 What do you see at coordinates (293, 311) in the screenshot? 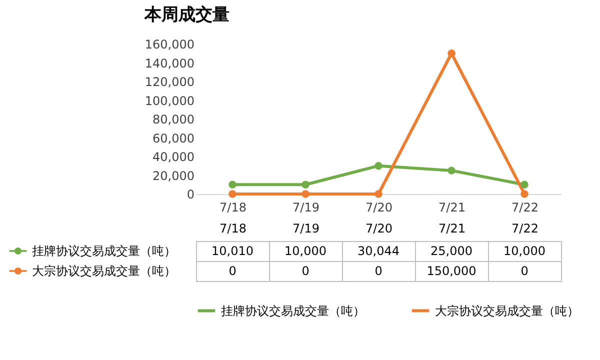
I see `text: 挂牌协议交易成交量（吨）` at bounding box center [293, 311].